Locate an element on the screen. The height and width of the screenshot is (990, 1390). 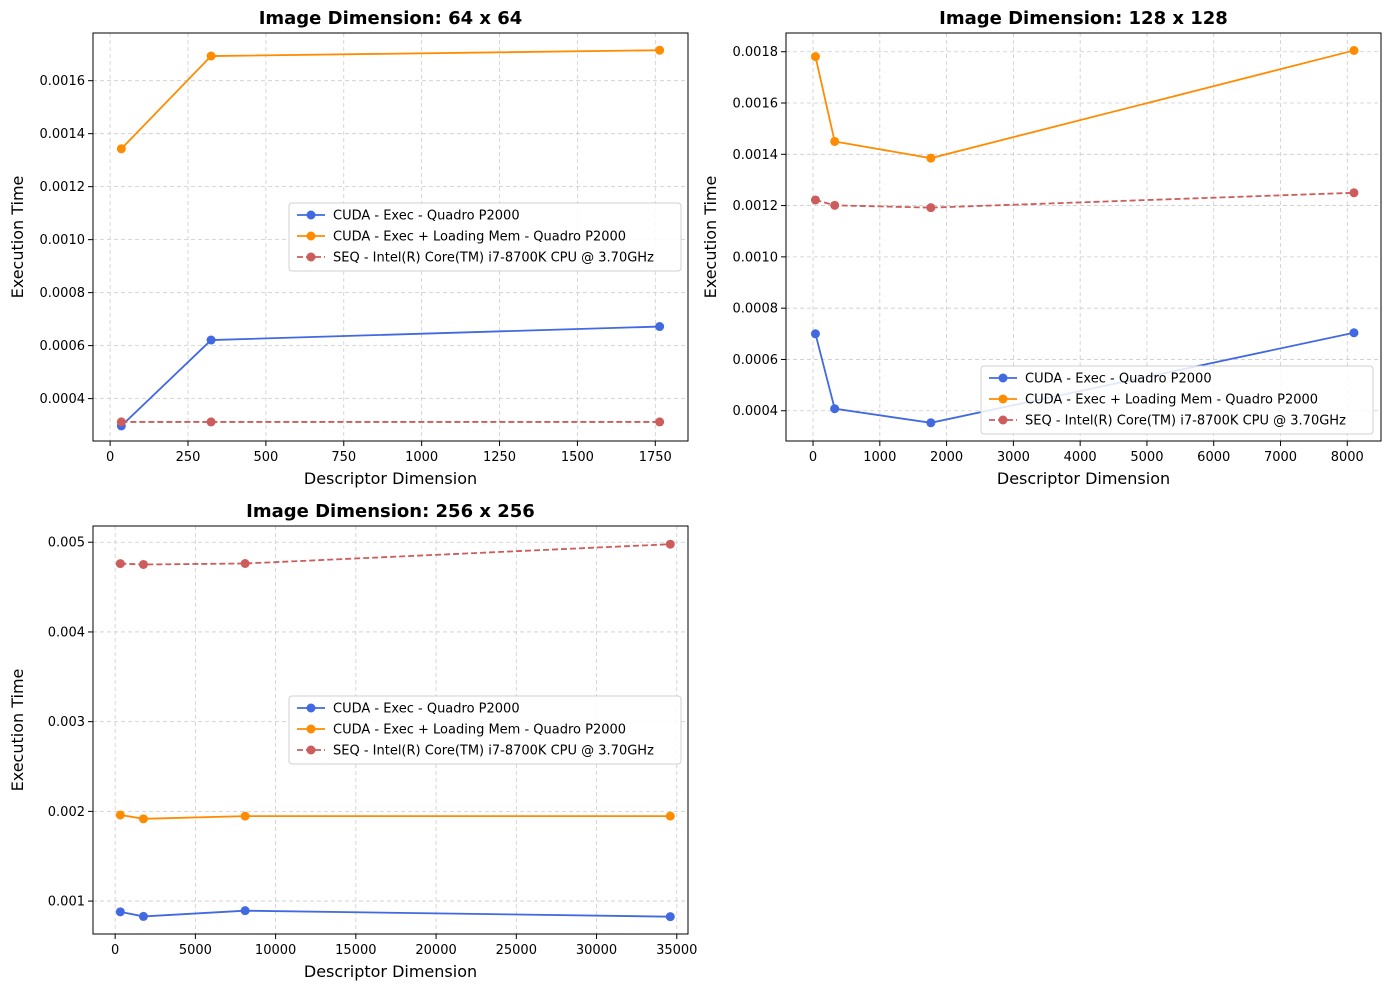
x-tick-label: 8000 is located at coordinates (1347, 457).